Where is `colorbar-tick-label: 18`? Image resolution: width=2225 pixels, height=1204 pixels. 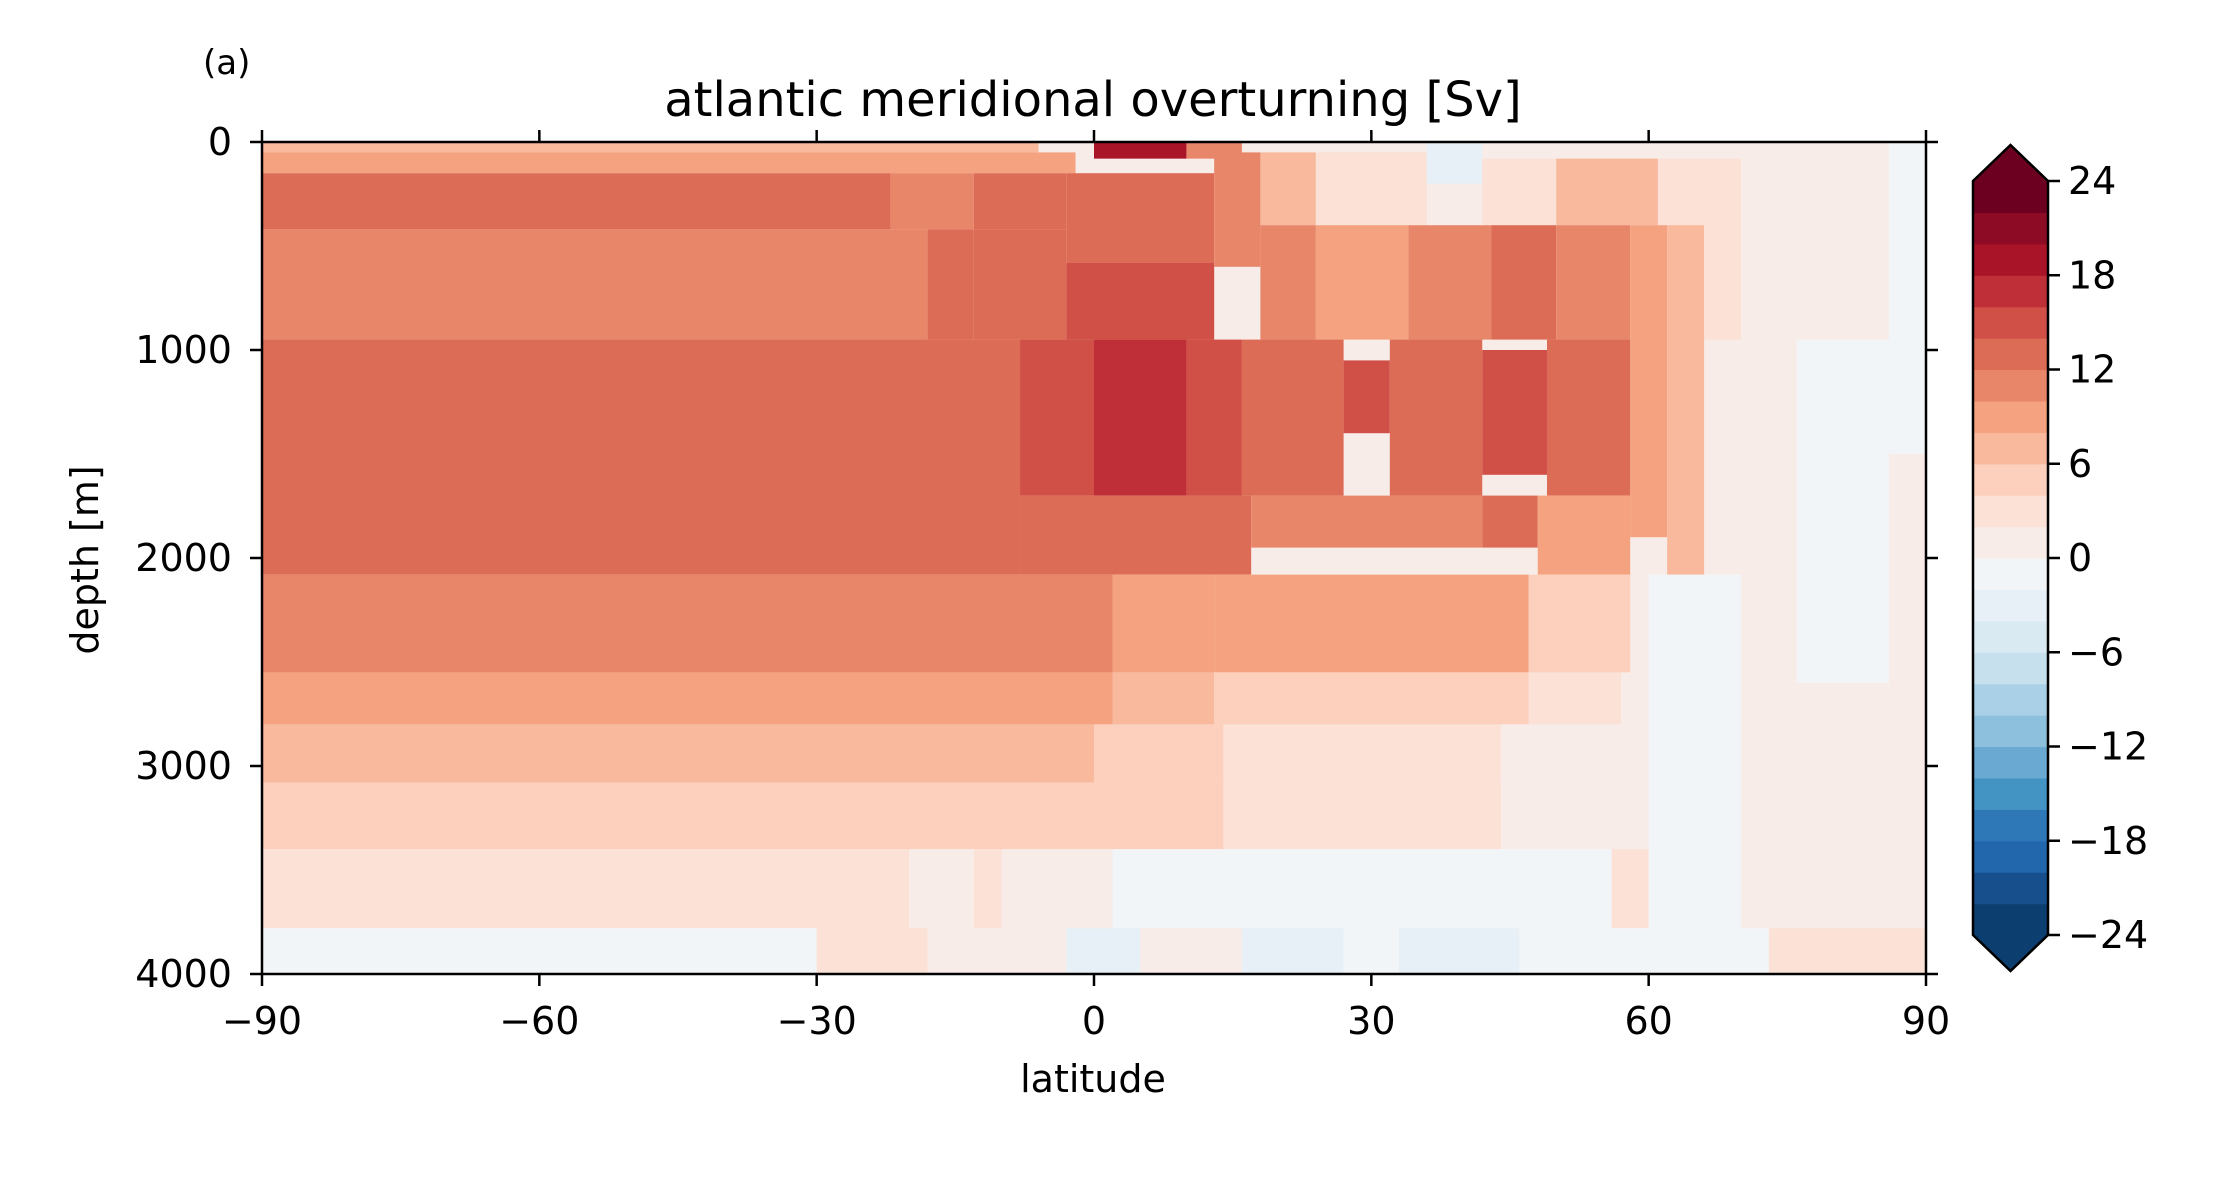 colorbar-tick-label: 18 is located at coordinates (2092, 275).